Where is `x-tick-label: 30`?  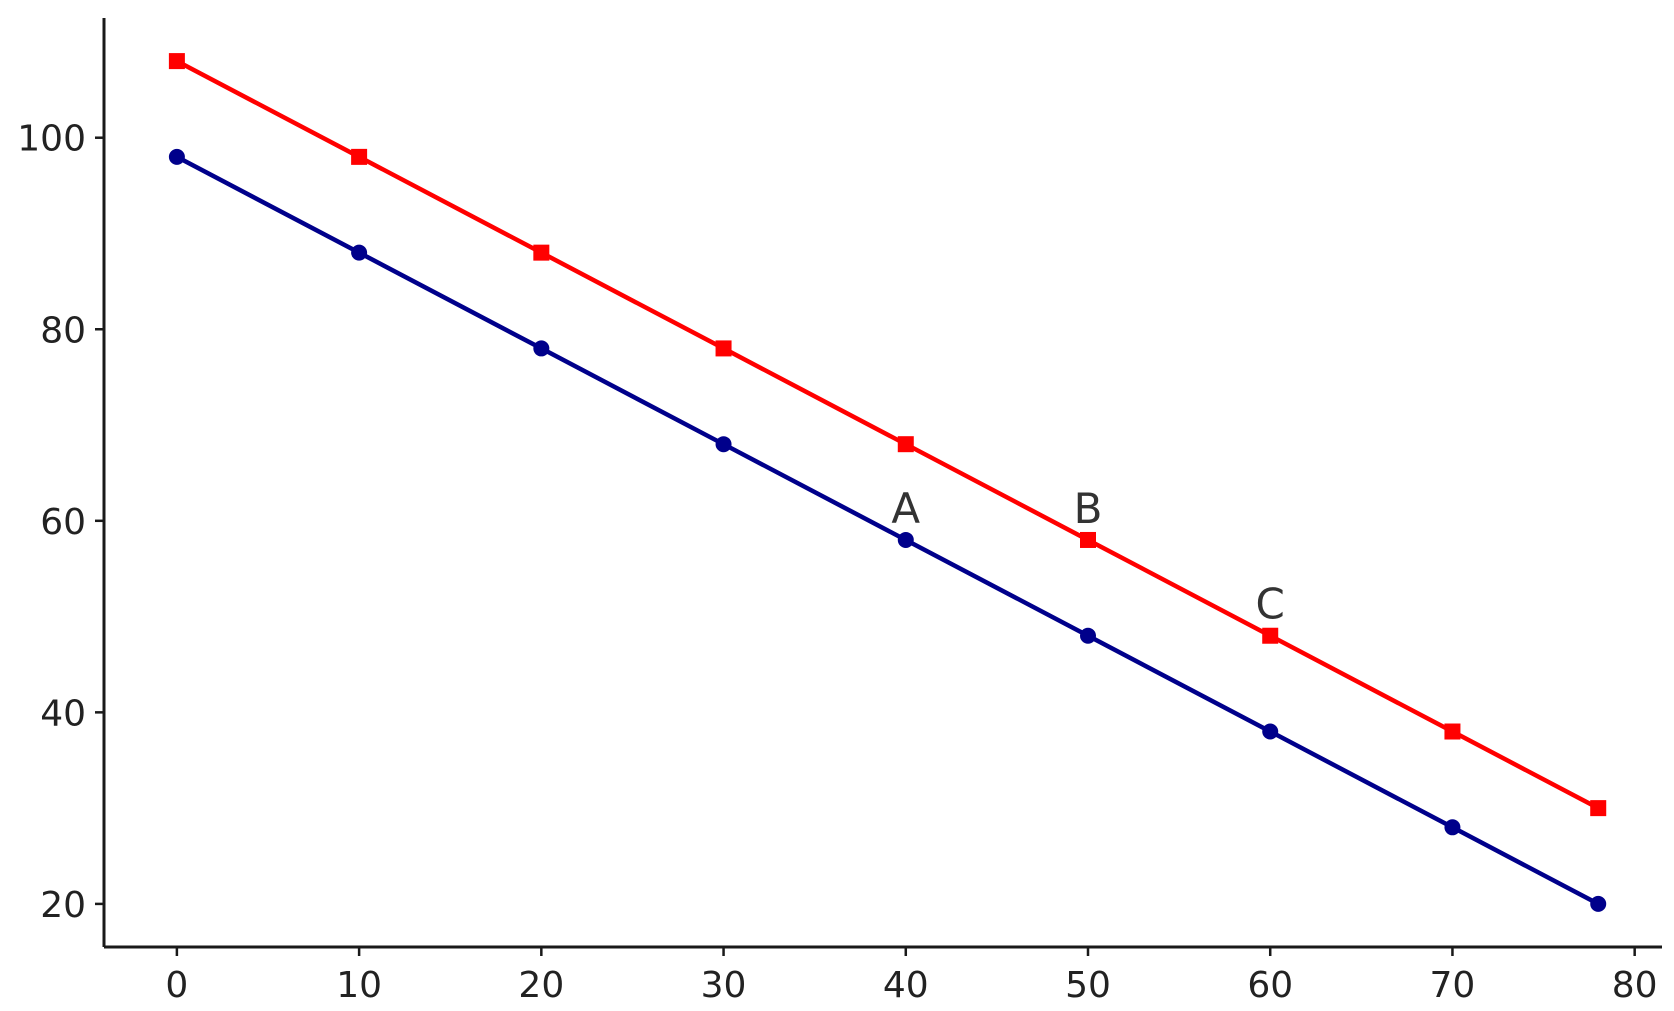
x-tick-label: 30 is located at coordinates (724, 985).